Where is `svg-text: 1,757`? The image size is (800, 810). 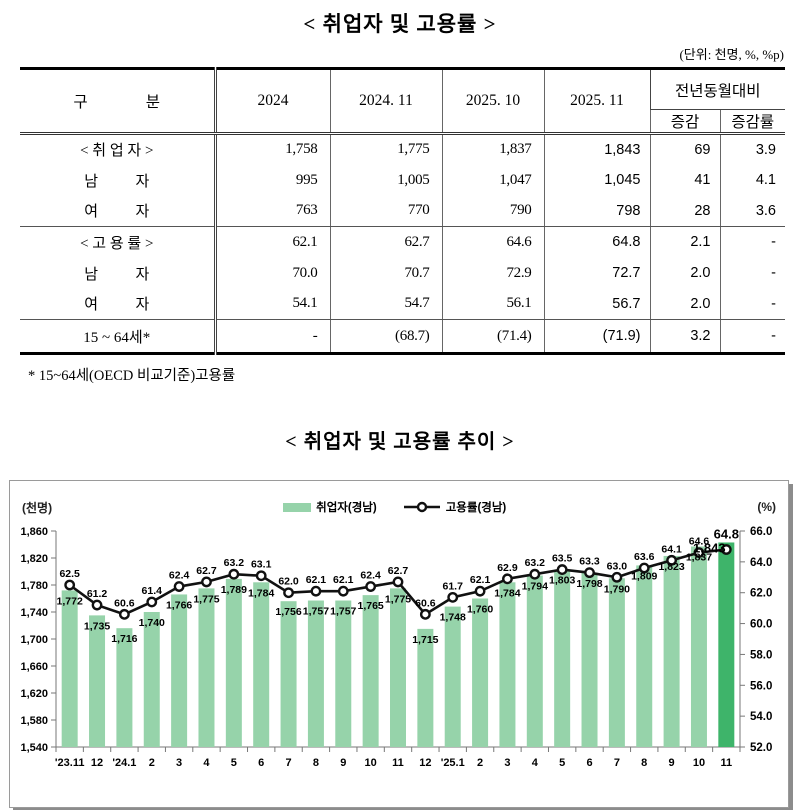
svg-text: 1,757 is located at coordinates (316, 612).